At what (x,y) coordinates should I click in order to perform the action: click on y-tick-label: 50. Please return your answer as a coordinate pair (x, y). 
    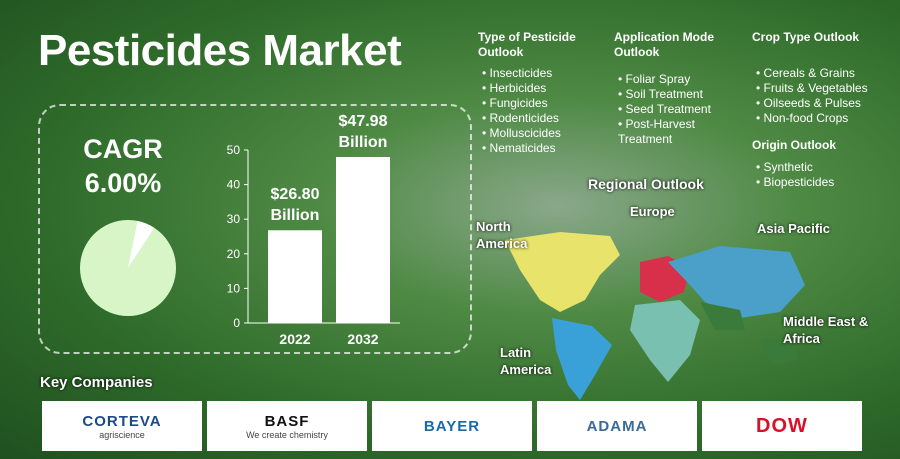
    Looking at the image, I should click on (234, 150).